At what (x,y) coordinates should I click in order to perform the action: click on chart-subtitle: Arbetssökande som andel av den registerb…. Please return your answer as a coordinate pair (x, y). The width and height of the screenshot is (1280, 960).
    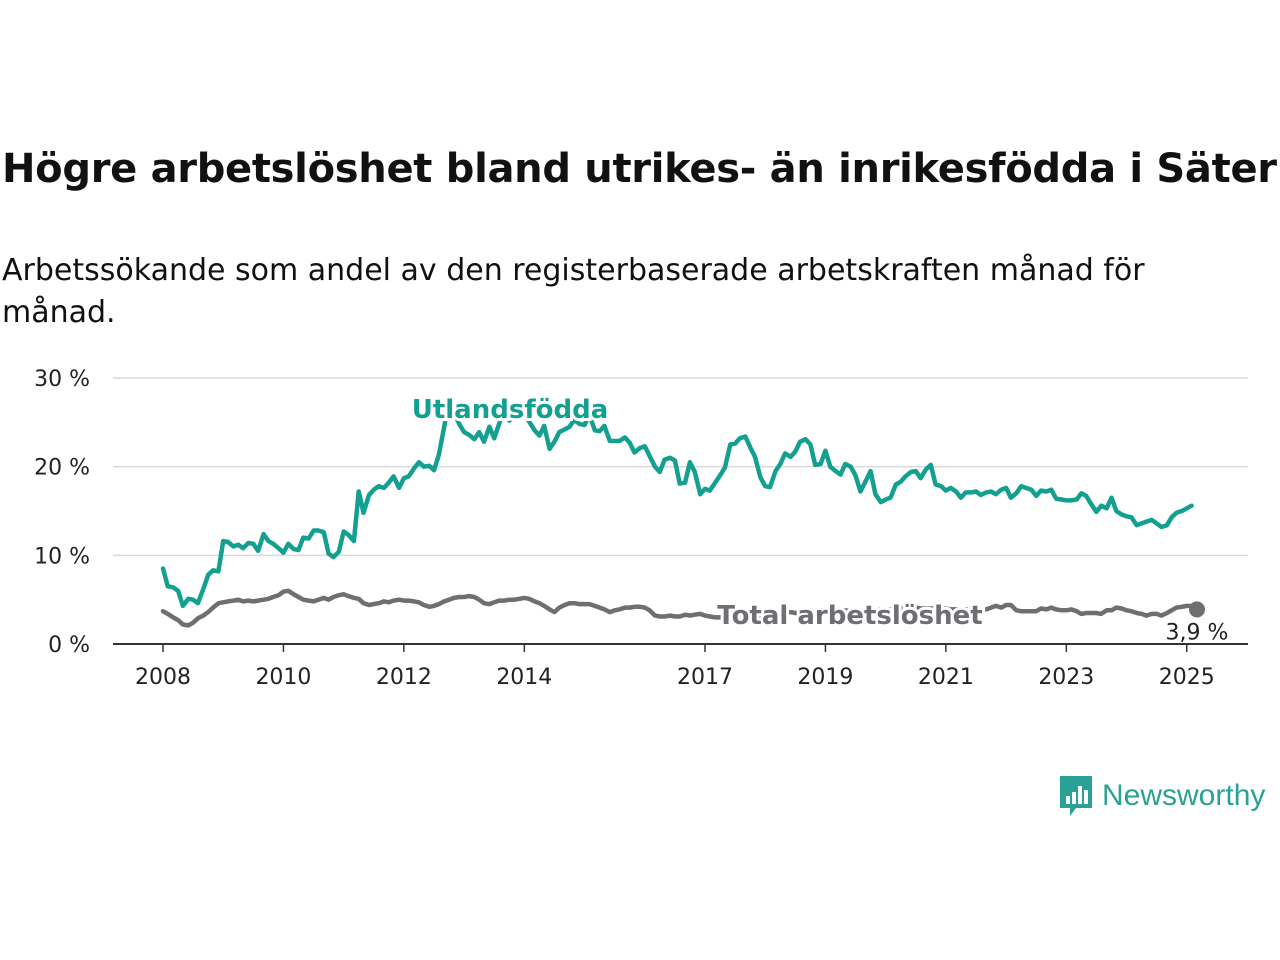
    Looking at the image, I should click on (573, 291).